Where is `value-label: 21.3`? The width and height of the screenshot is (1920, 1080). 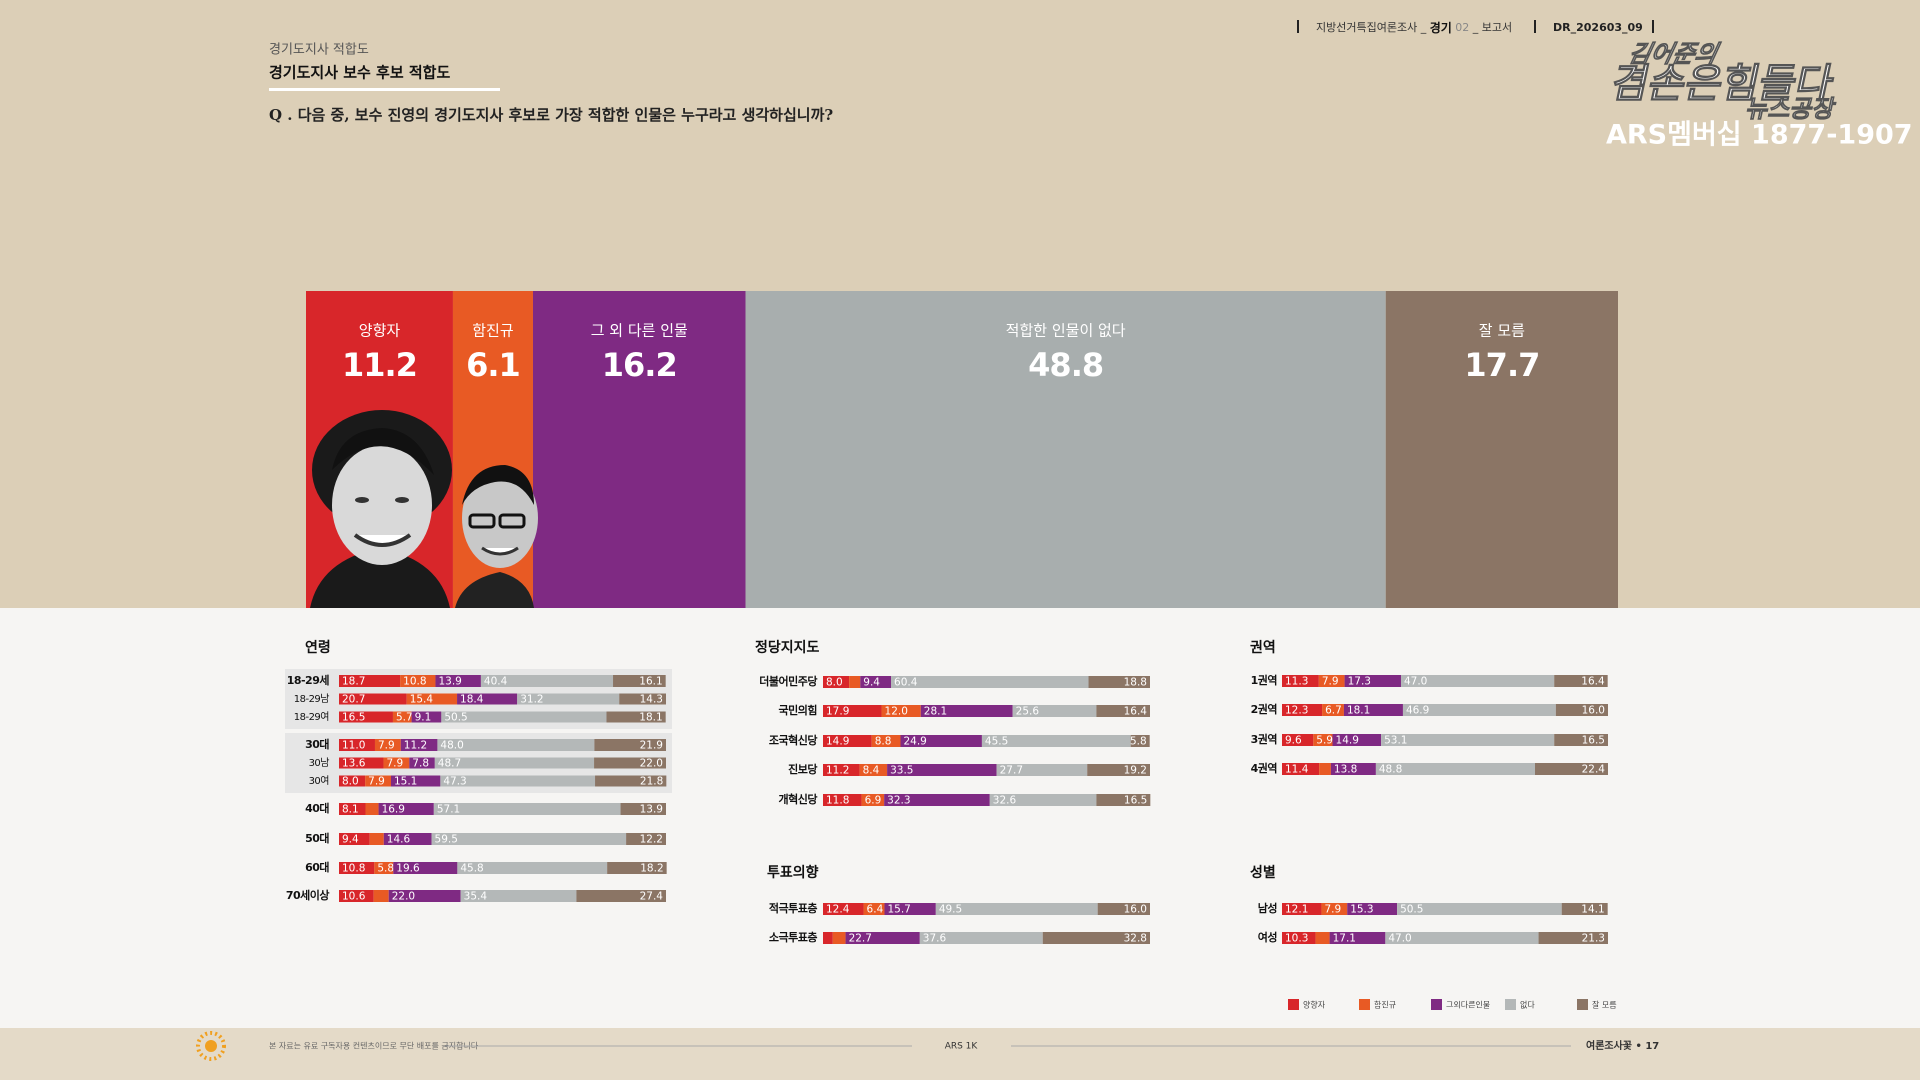
value-label: 21.3 is located at coordinates (1593, 939).